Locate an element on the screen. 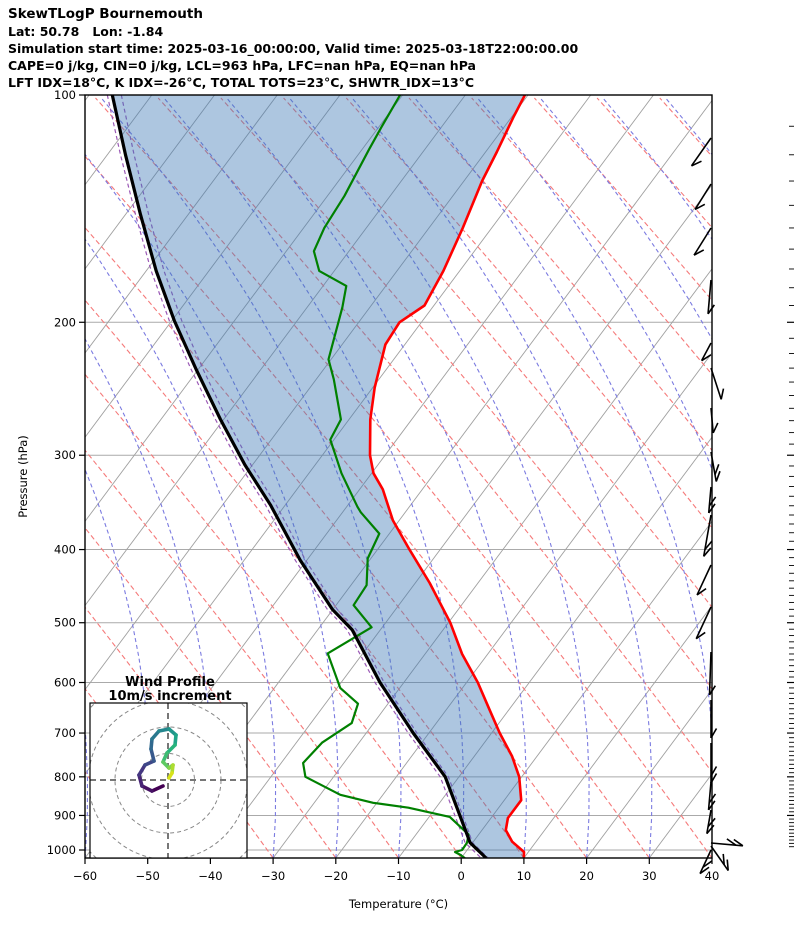 Image resolution: width=794 pixels, height=937 pixels. x-tick-label: −20 is located at coordinates (336, 876).